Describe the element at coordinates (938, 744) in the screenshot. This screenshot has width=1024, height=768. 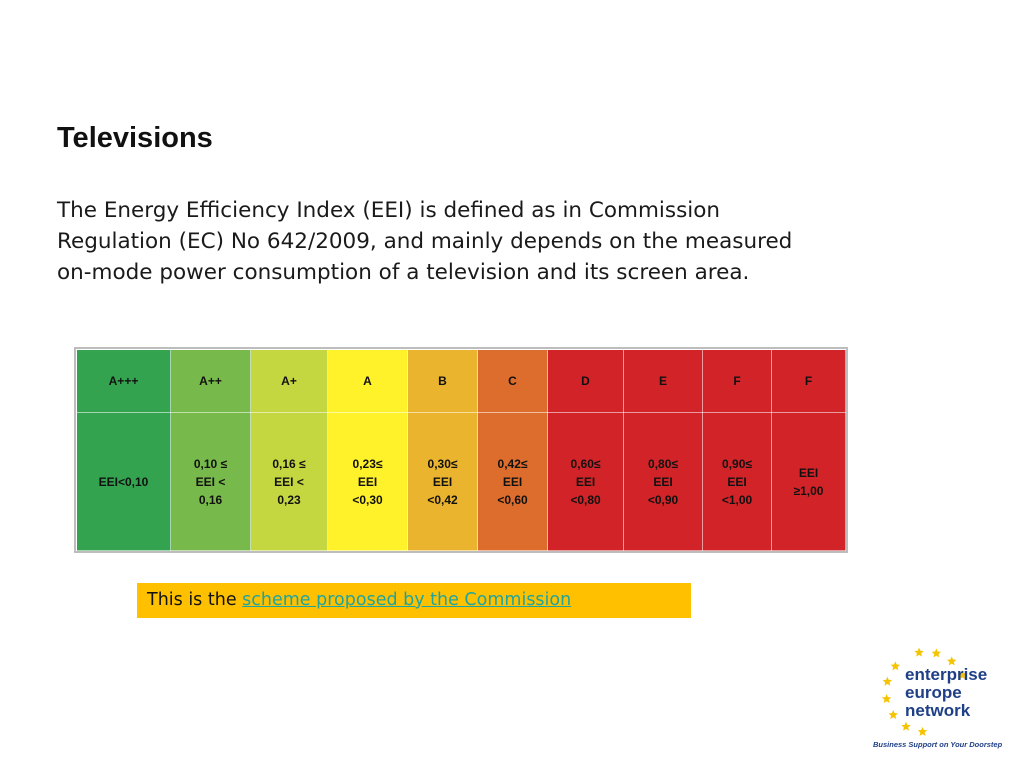
I see `logo-tagline: Business Support on Your Doorstep` at that location.